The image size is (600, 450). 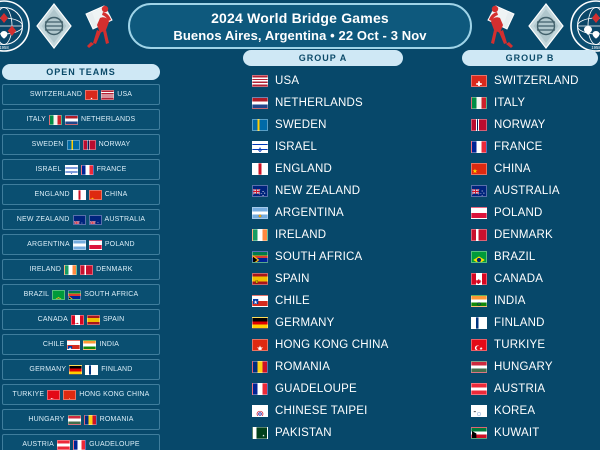 What do you see at coordinates (535, 125) in the screenshot?
I see `group-b-team-row: NORWAY` at bounding box center [535, 125].